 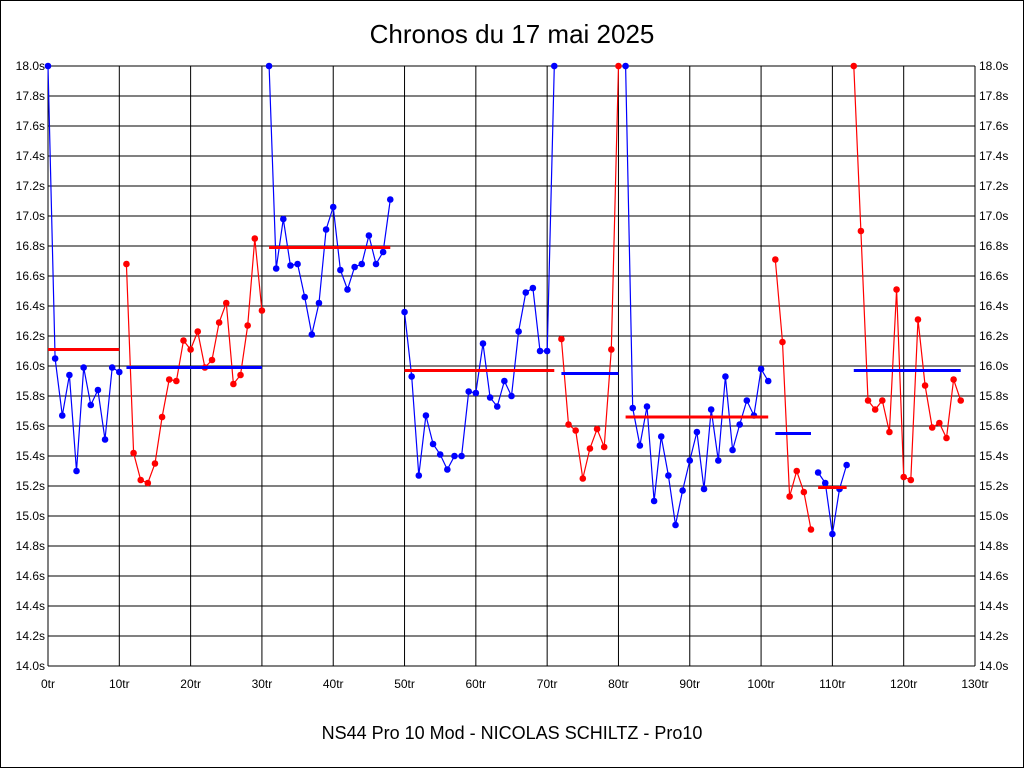 I want to click on y-tick-label-left: 14.6s, so click(x=30, y=576).